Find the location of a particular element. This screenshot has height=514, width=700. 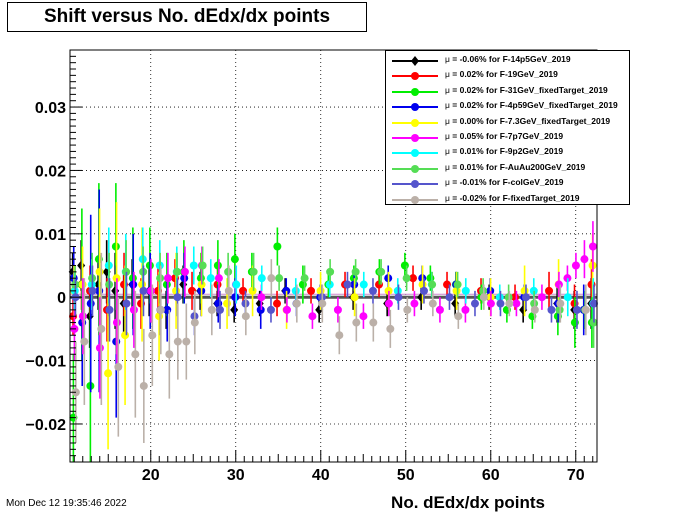

y-tick-label: 0.01 is located at coordinates (50, 235).